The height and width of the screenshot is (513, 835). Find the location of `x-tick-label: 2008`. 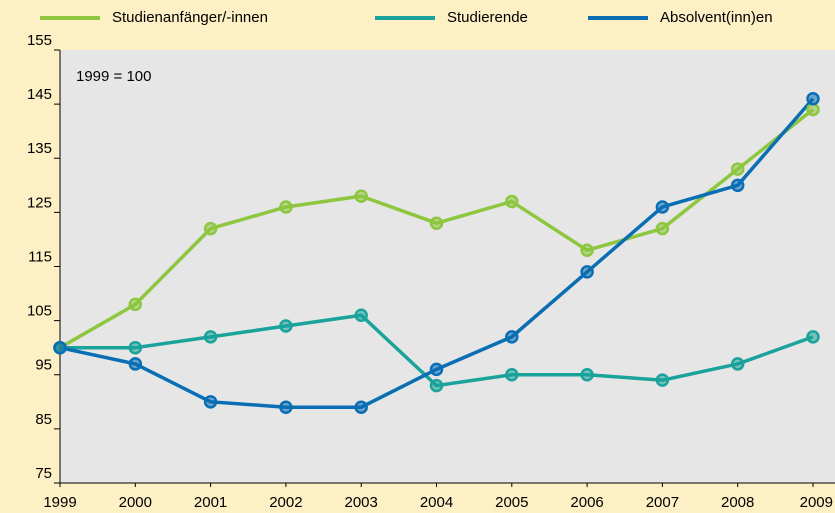

x-tick-label: 2008 is located at coordinates (737, 502).